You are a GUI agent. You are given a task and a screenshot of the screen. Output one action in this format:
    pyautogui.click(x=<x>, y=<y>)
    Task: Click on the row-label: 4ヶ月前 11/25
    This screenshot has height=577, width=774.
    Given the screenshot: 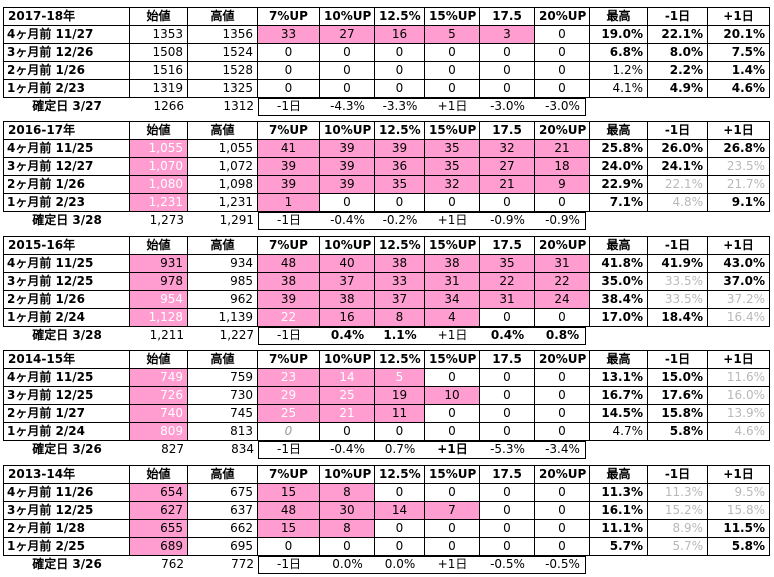 What is the action you would take?
    pyautogui.click(x=67, y=378)
    